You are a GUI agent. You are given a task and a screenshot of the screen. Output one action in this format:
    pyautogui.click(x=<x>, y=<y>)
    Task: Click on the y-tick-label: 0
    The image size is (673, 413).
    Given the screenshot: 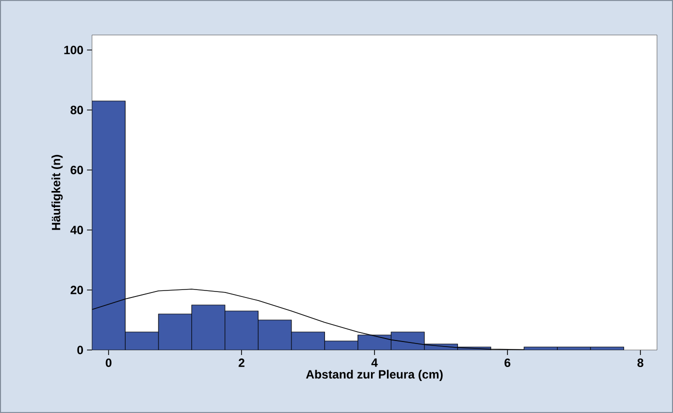 What is the action you would take?
    pyautogui.click(x=80, y=350)
    